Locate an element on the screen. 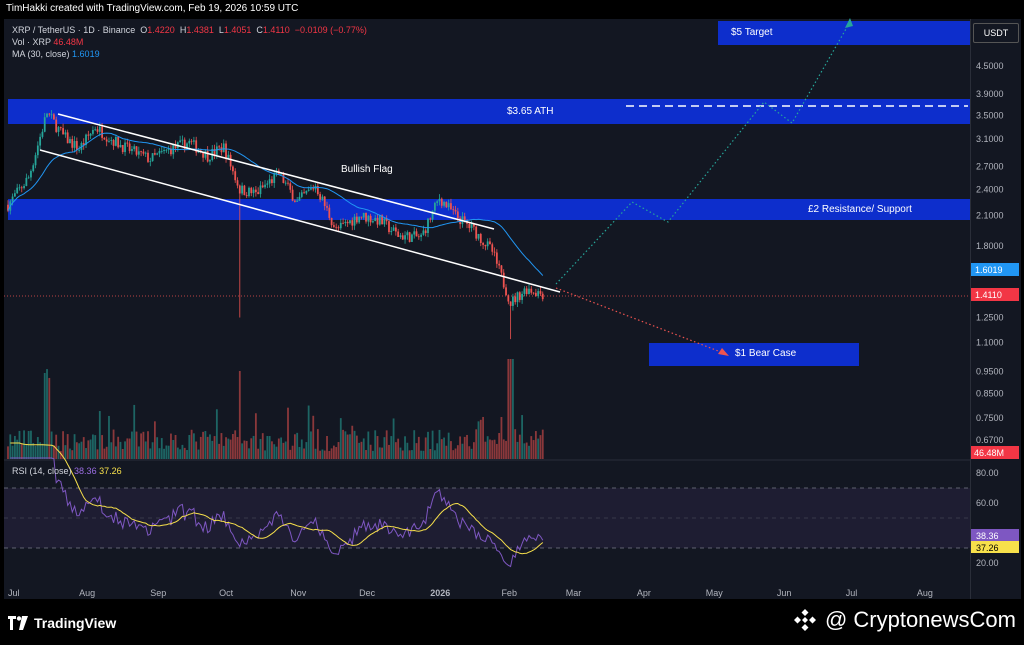 This screenshot has width=1024, height=645. cryptonews-logo: @ CryptonewsCom is located at coordinates (904, 620).